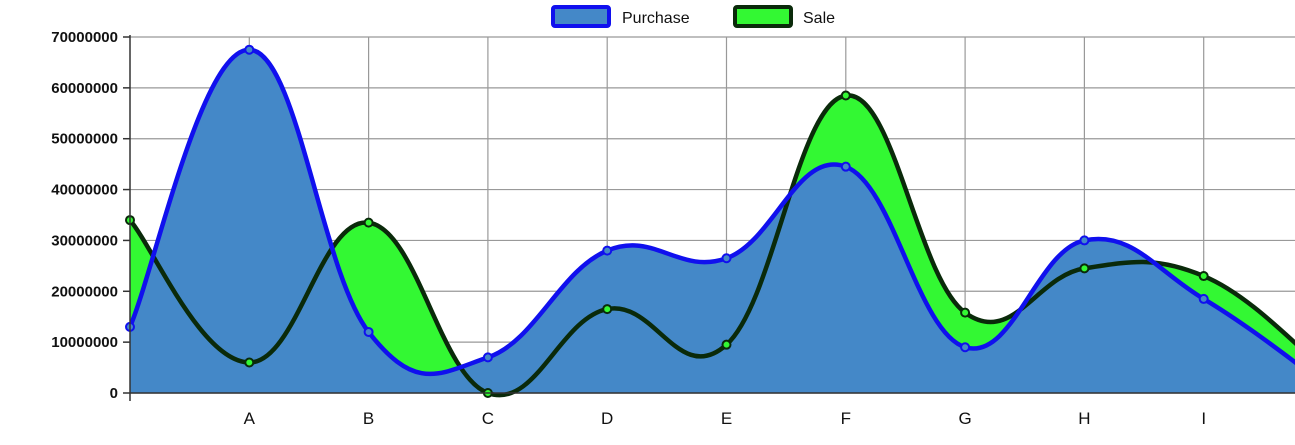 The width and height of the screenshot is (1295, 445). What do you see at coordinates (1203, 418) in the screenshot?
I see `x-tick-label: I` at bounding box center [1203, 418].